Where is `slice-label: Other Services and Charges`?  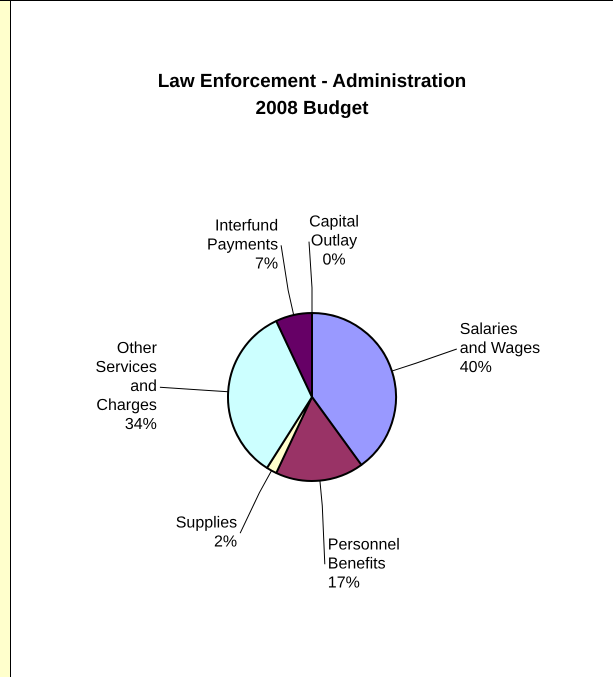 slice-label: Other Services and Charges is located at coordinates (127, 377).